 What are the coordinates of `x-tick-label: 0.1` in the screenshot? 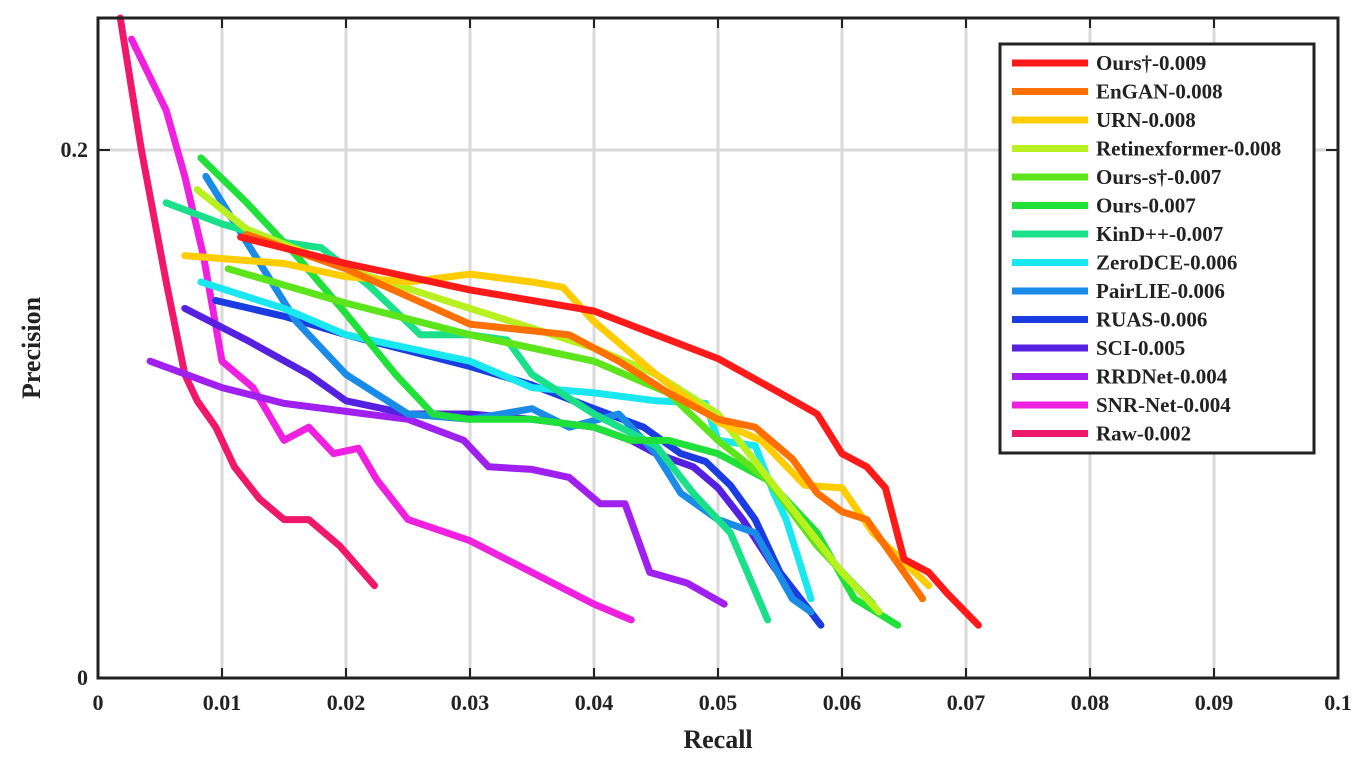 It's located at (1338, 702).